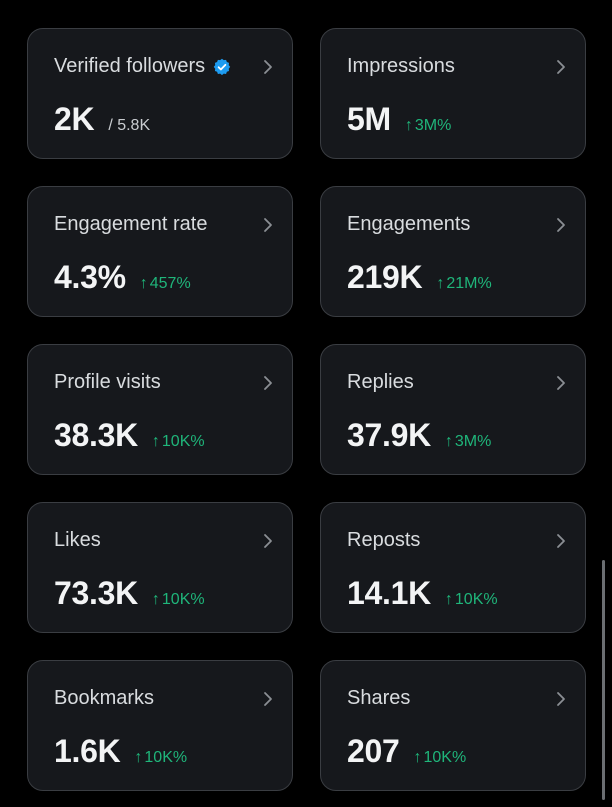  I want to click on card-value-row: 38.3K ↑ 10K%, so click(129, 435).